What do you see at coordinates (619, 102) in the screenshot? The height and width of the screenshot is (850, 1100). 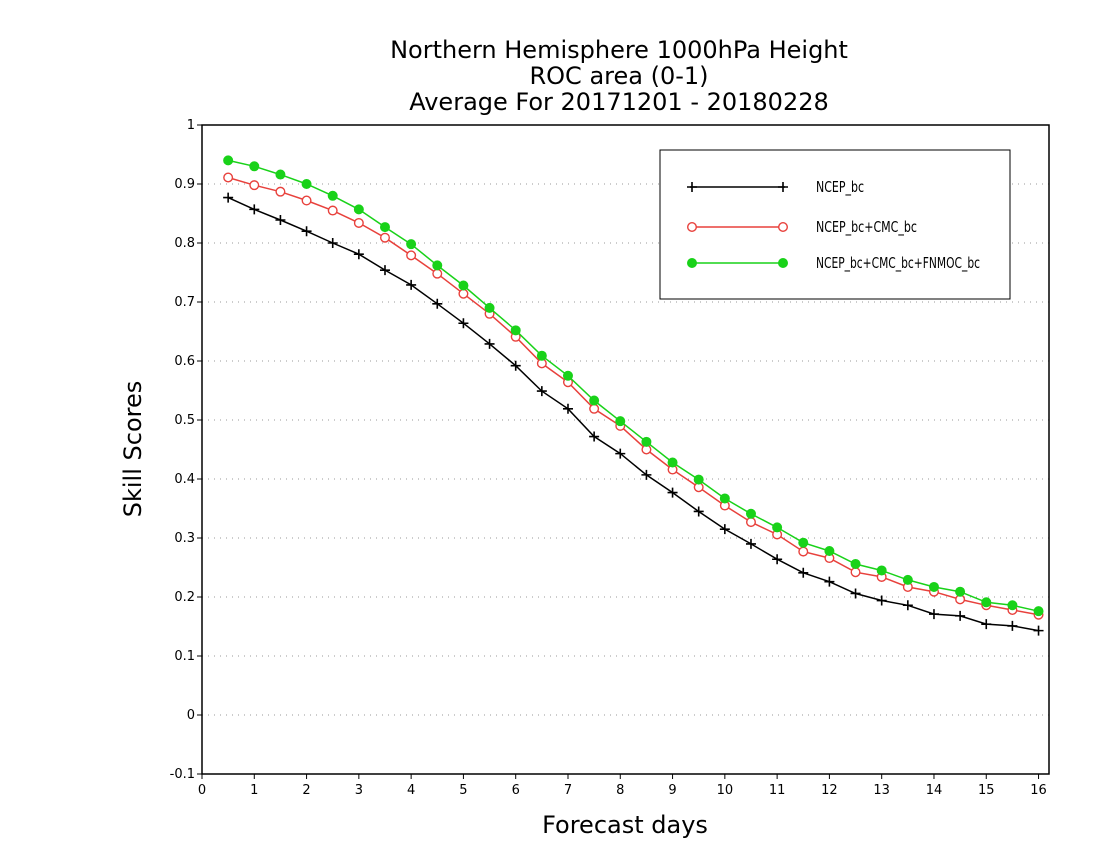 I see `chart-title-line-3: Average For 20171201 - 20180228` at bounding box center [619, 102].